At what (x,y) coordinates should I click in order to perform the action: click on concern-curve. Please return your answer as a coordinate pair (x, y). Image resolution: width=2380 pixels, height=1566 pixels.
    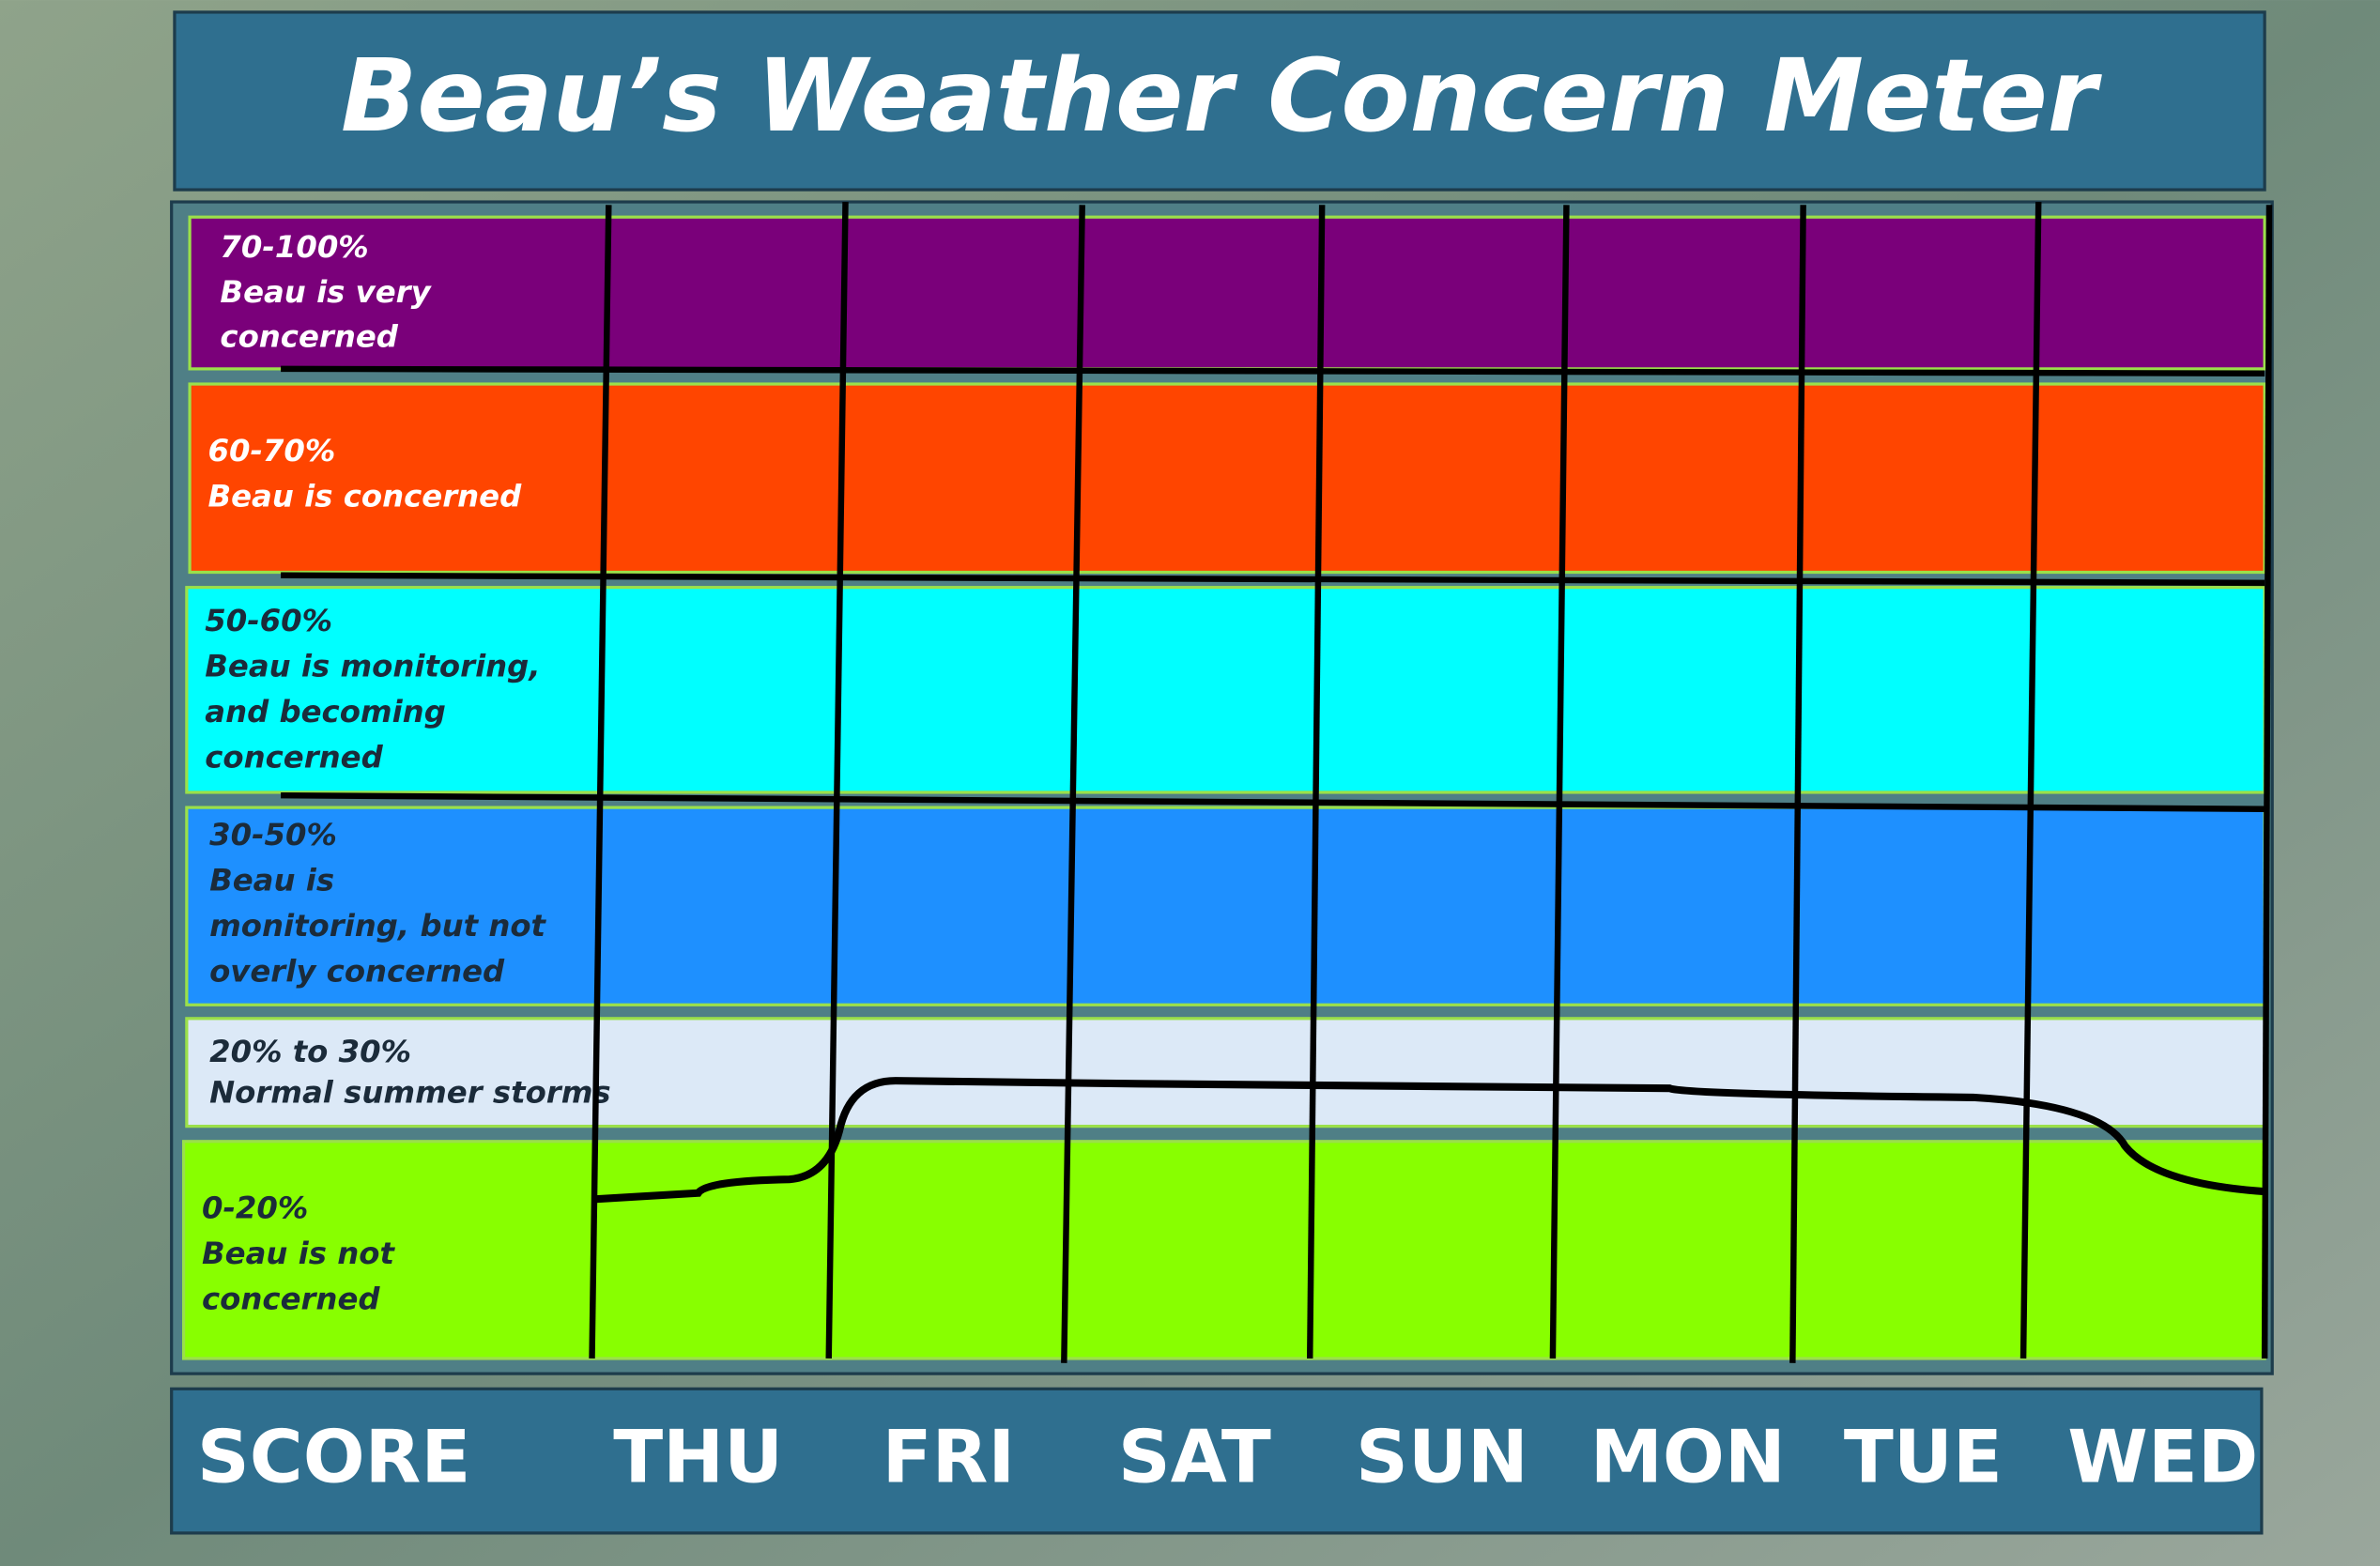
    Looking at the image, I should click on (1430, 1141).